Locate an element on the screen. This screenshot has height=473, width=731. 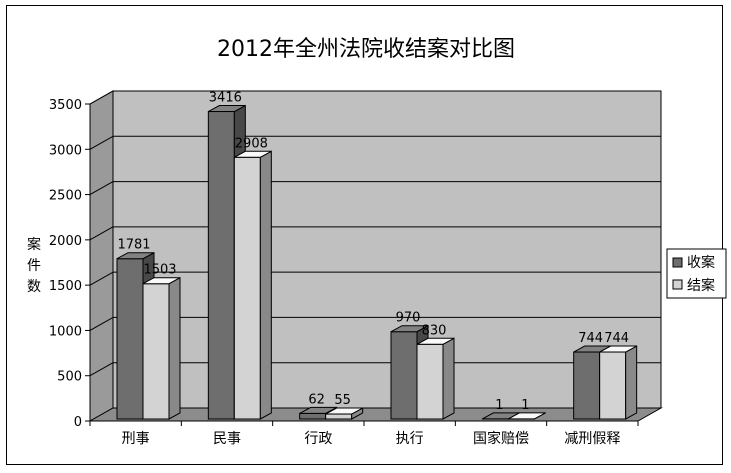
plot-side-wall is located at coordinates (101, 256).